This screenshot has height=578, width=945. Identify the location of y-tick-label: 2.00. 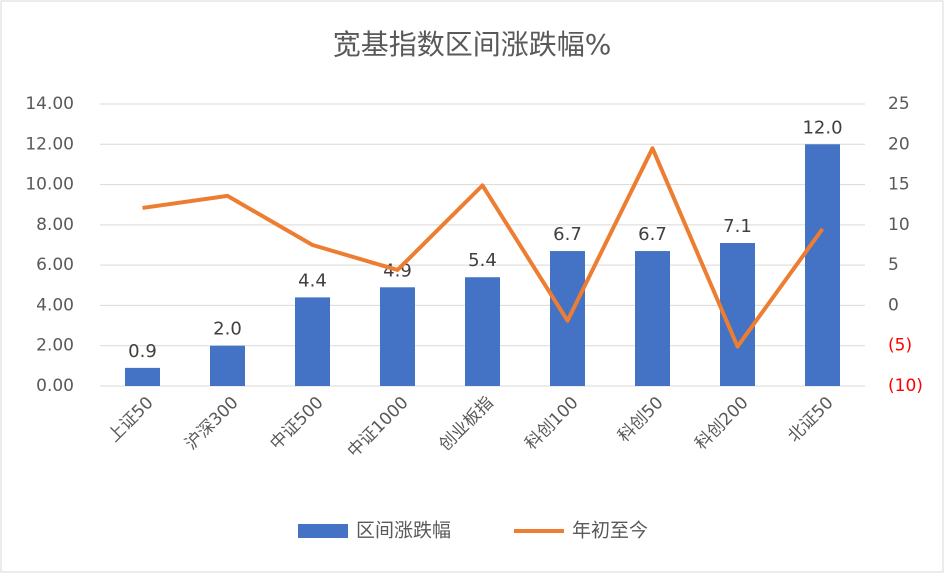
(55, 346).